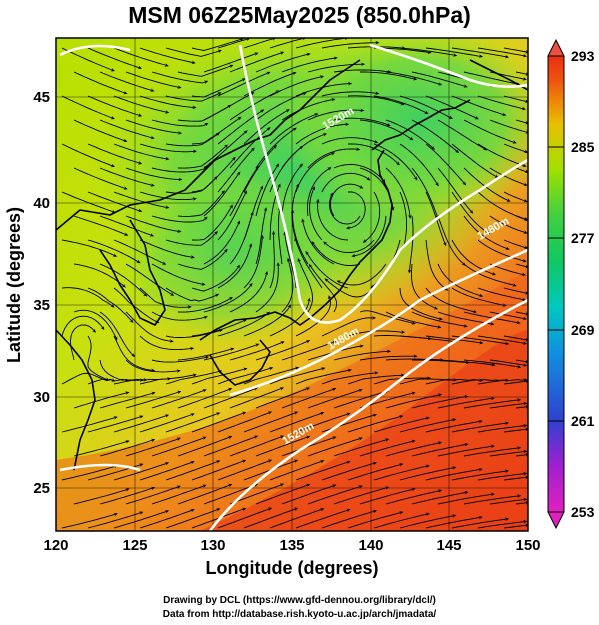 This screenshot has height=625, width=599. I want to click on x-axis-title: Longitude (degrees), so click(291, 568).